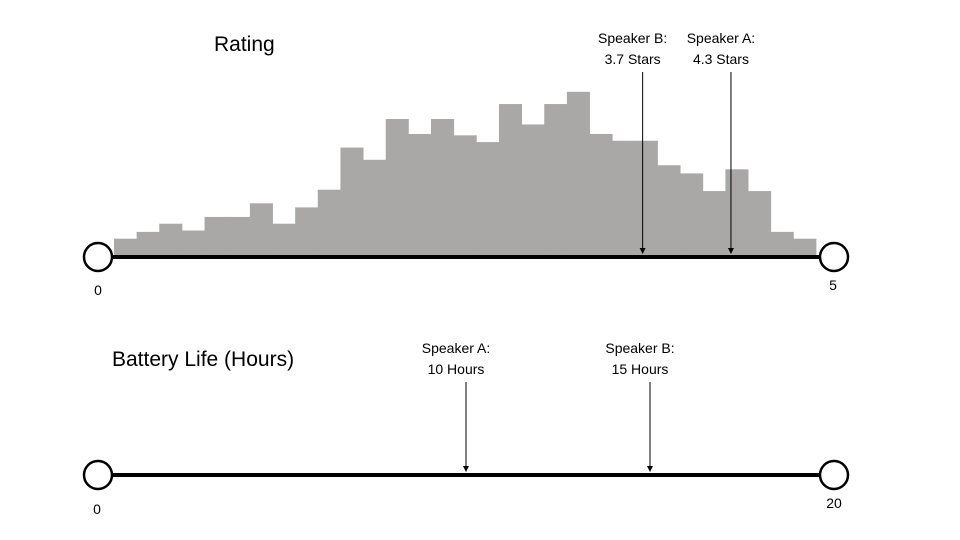 This screenshot has height=540, width=960. I want to click on battery-title: Battery Life (Hours), so click(203, 359).